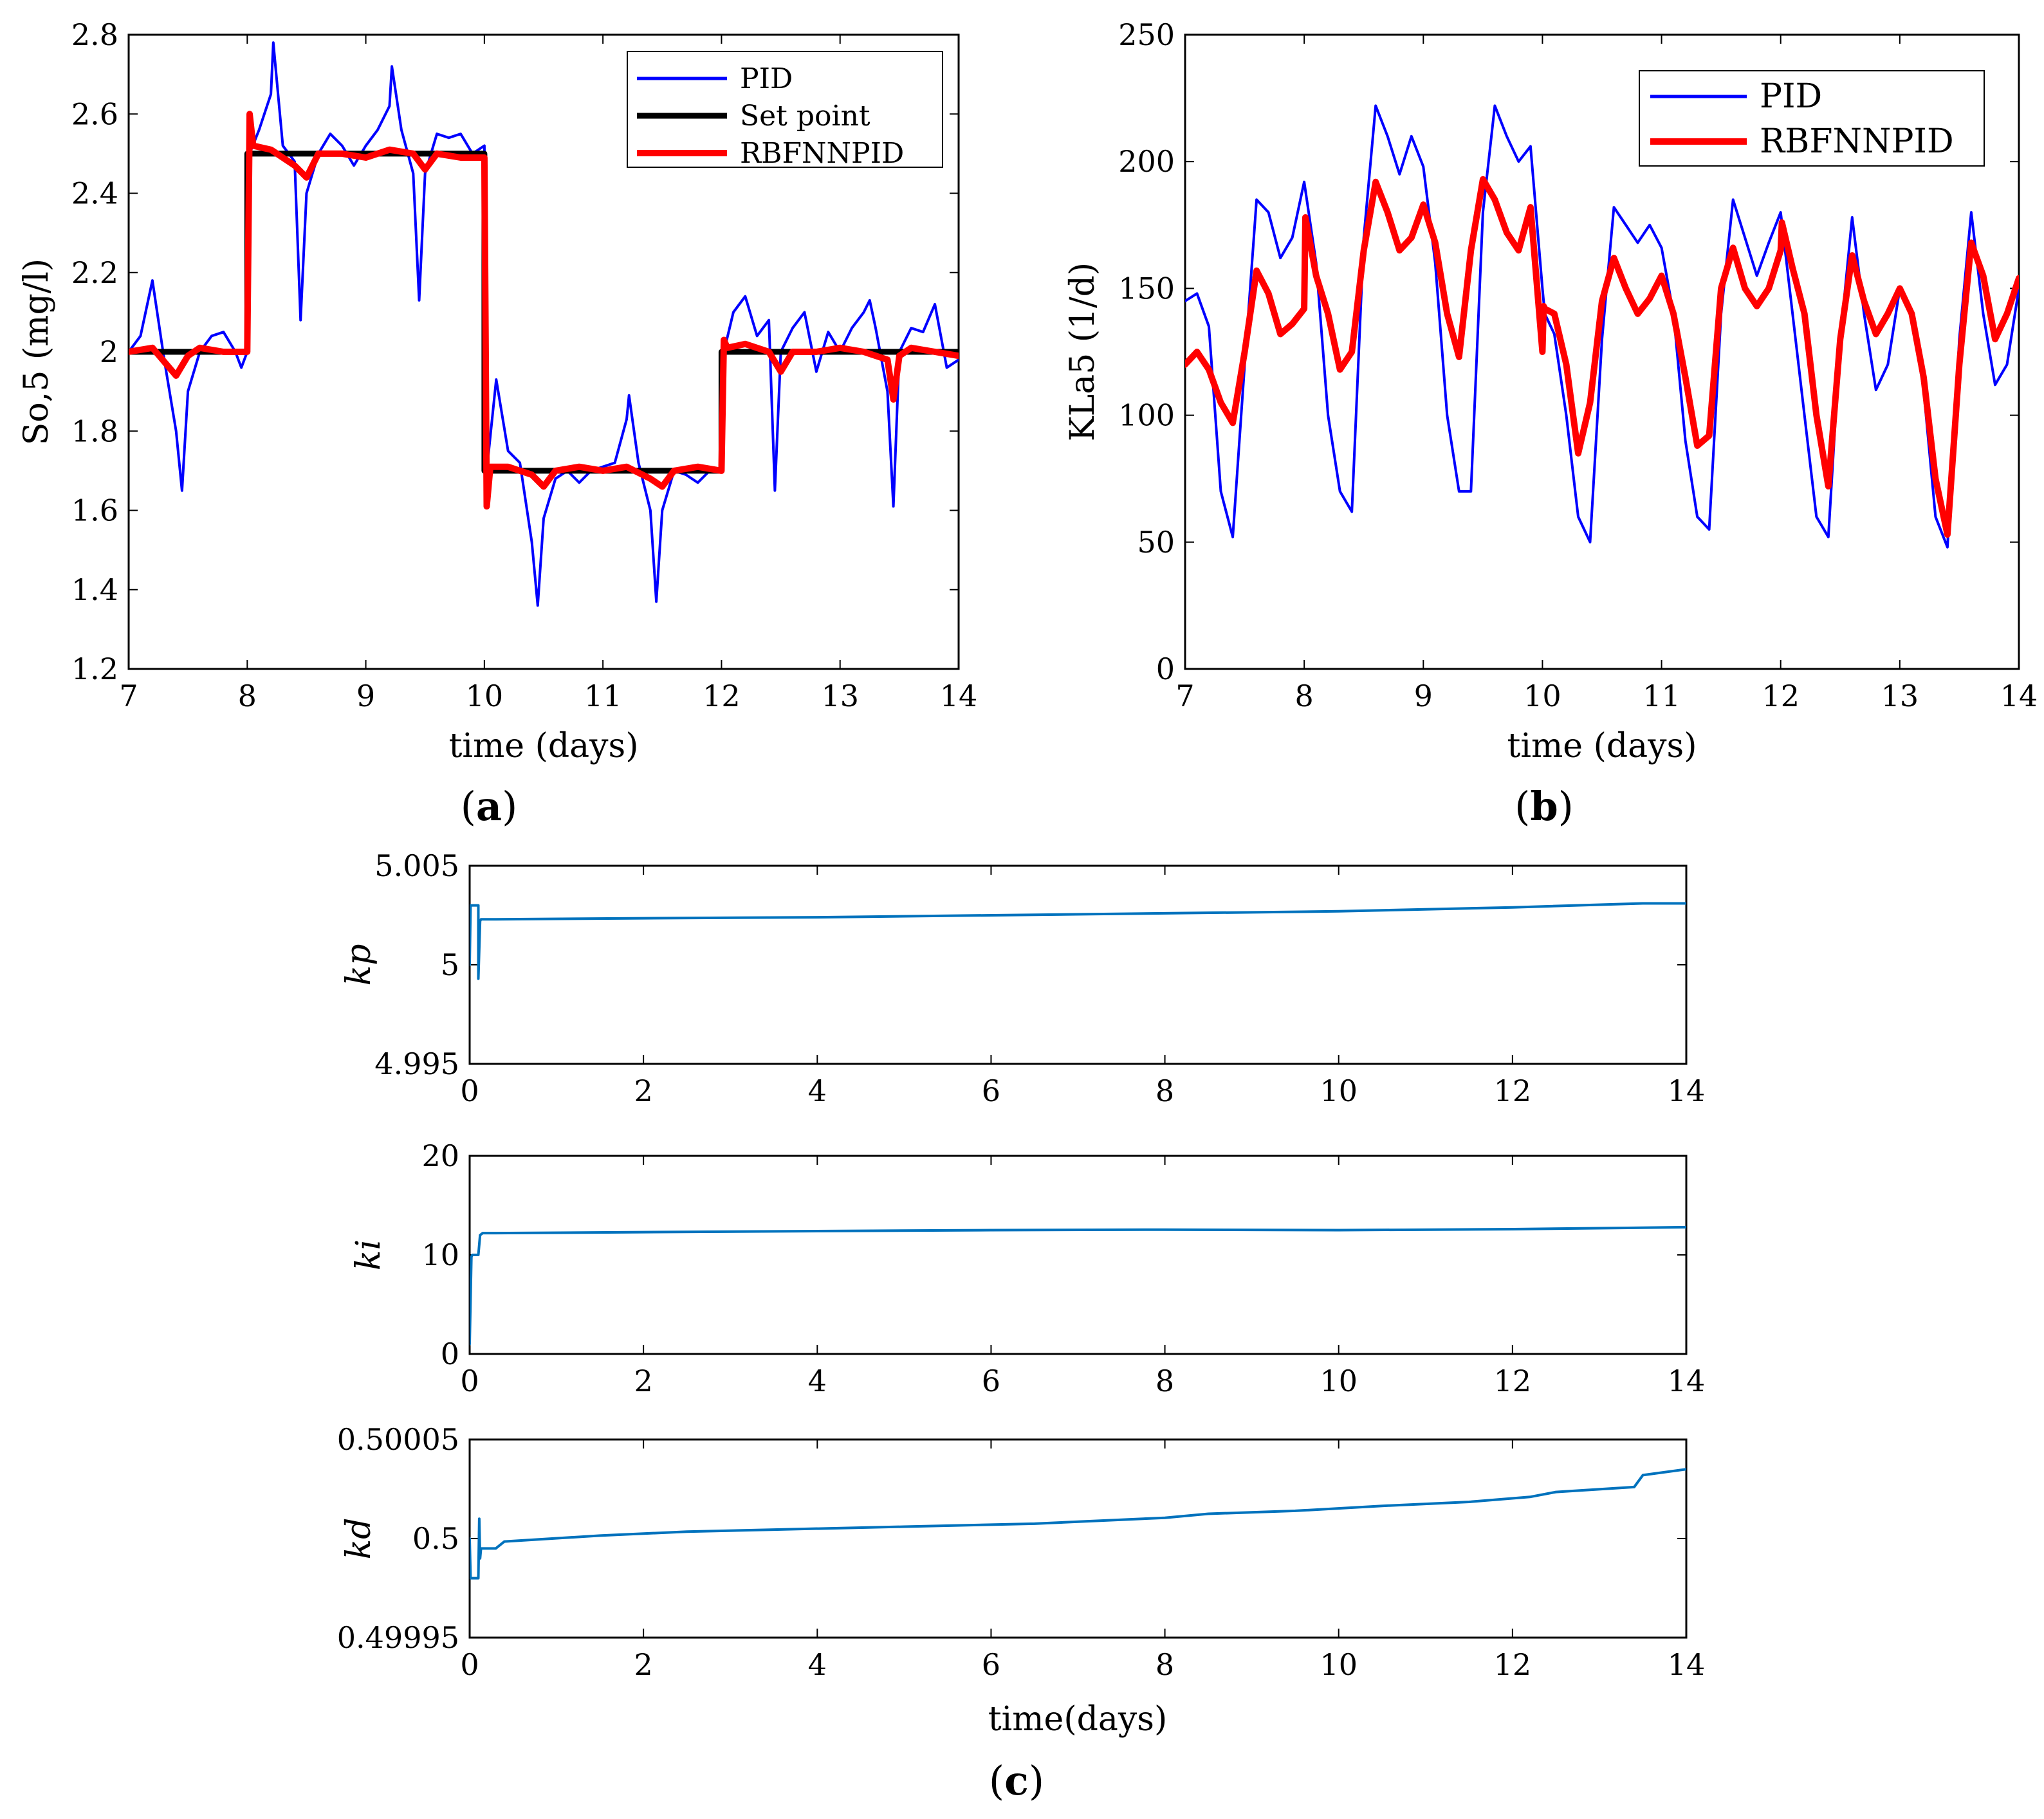 The width and height of the screenshot is (2044, 1819). What do you see at coordinates (817, 1664) in the screenshot?
I see `chart-c-kd-xtick-label: 4` at bounding box center [817, 1664].